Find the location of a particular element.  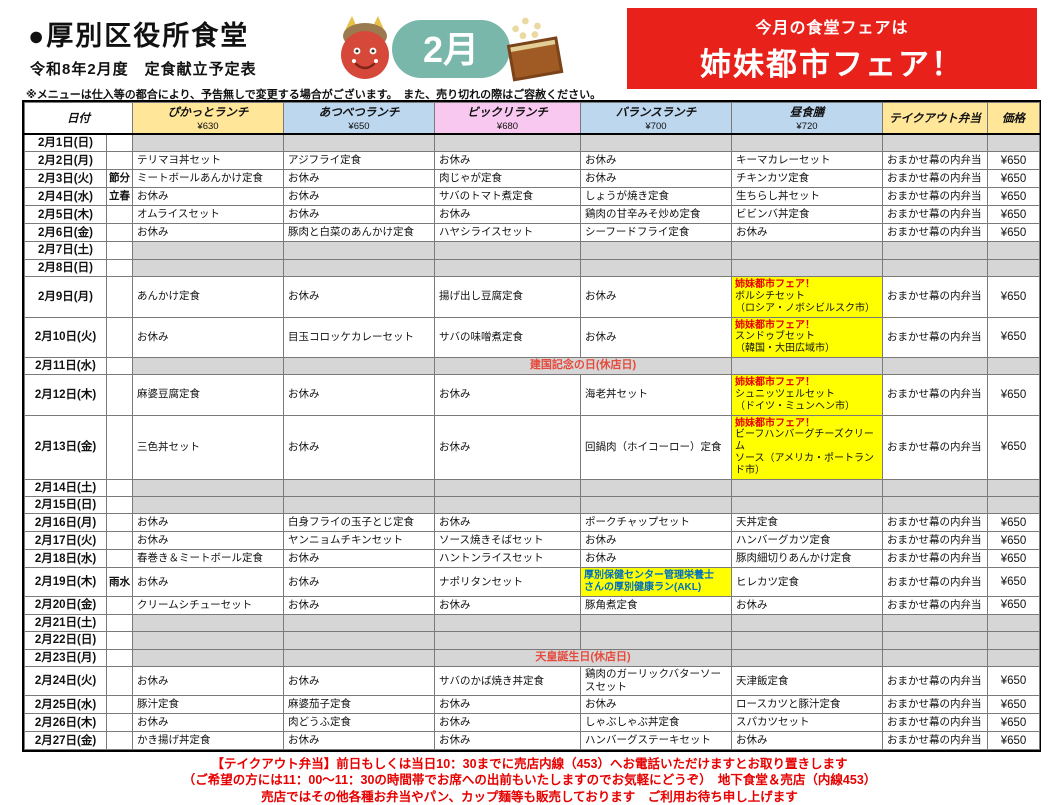

date-cell: 2月24日(火) is located at coordinates (65, 681).